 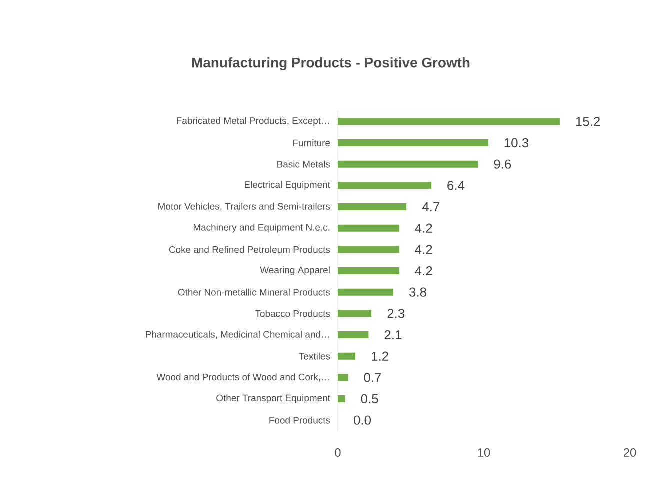 What do you see at coordinates (262, 228) in the screenshot?
I see `y-tick-label: Machinery and Equipment N.e.c.` at bounding box center [262, 228].